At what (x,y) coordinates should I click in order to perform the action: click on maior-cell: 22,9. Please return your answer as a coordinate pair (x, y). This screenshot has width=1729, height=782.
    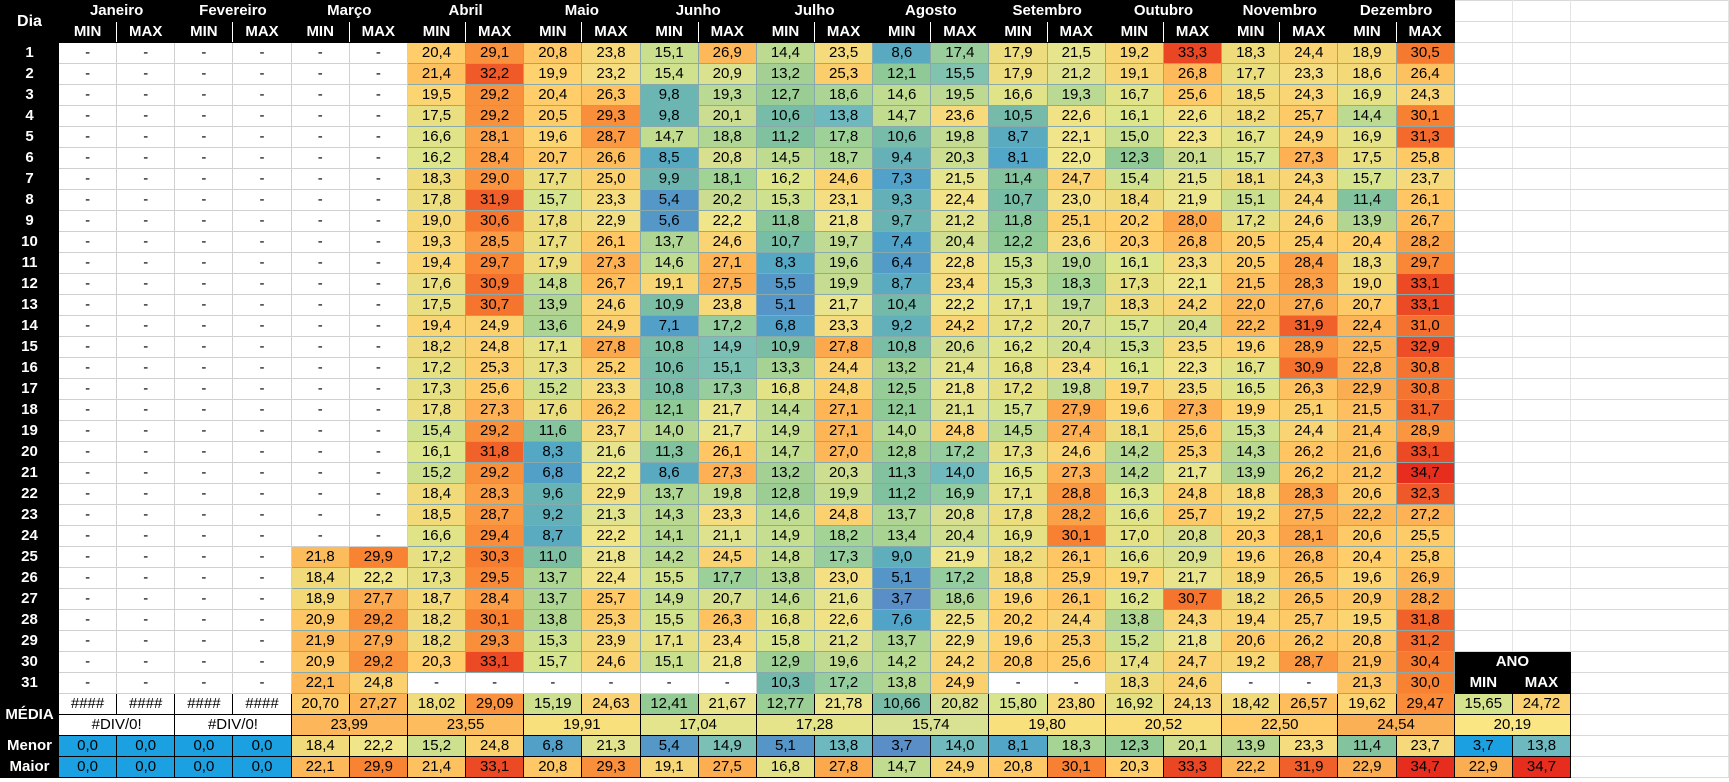
    Looking at the image, I should click on (1367, 767).